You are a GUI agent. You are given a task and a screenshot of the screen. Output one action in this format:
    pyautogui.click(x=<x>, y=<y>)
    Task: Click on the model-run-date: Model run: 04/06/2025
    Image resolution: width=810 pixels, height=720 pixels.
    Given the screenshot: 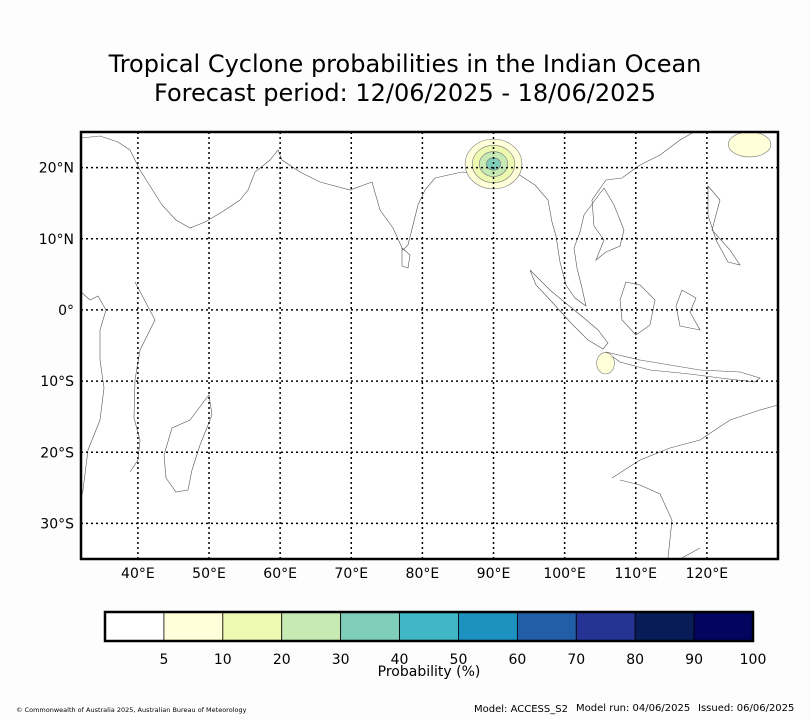 What is the action you would take?
    pyautogui.click(x=633, y=708)
    